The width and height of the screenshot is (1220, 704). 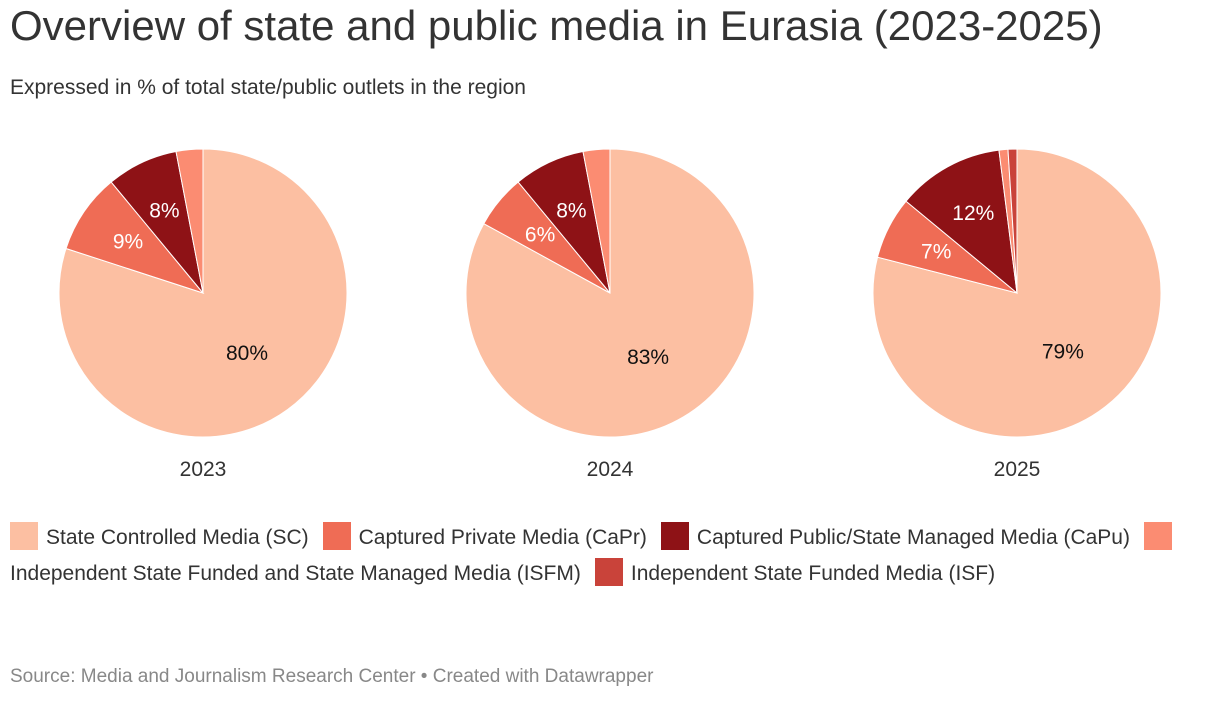 What do you see at coordinates (1017, 314) in the screenshot?
I see `pie-2025: 79% 7%12% 2025` at bounding box center [1017, 314].